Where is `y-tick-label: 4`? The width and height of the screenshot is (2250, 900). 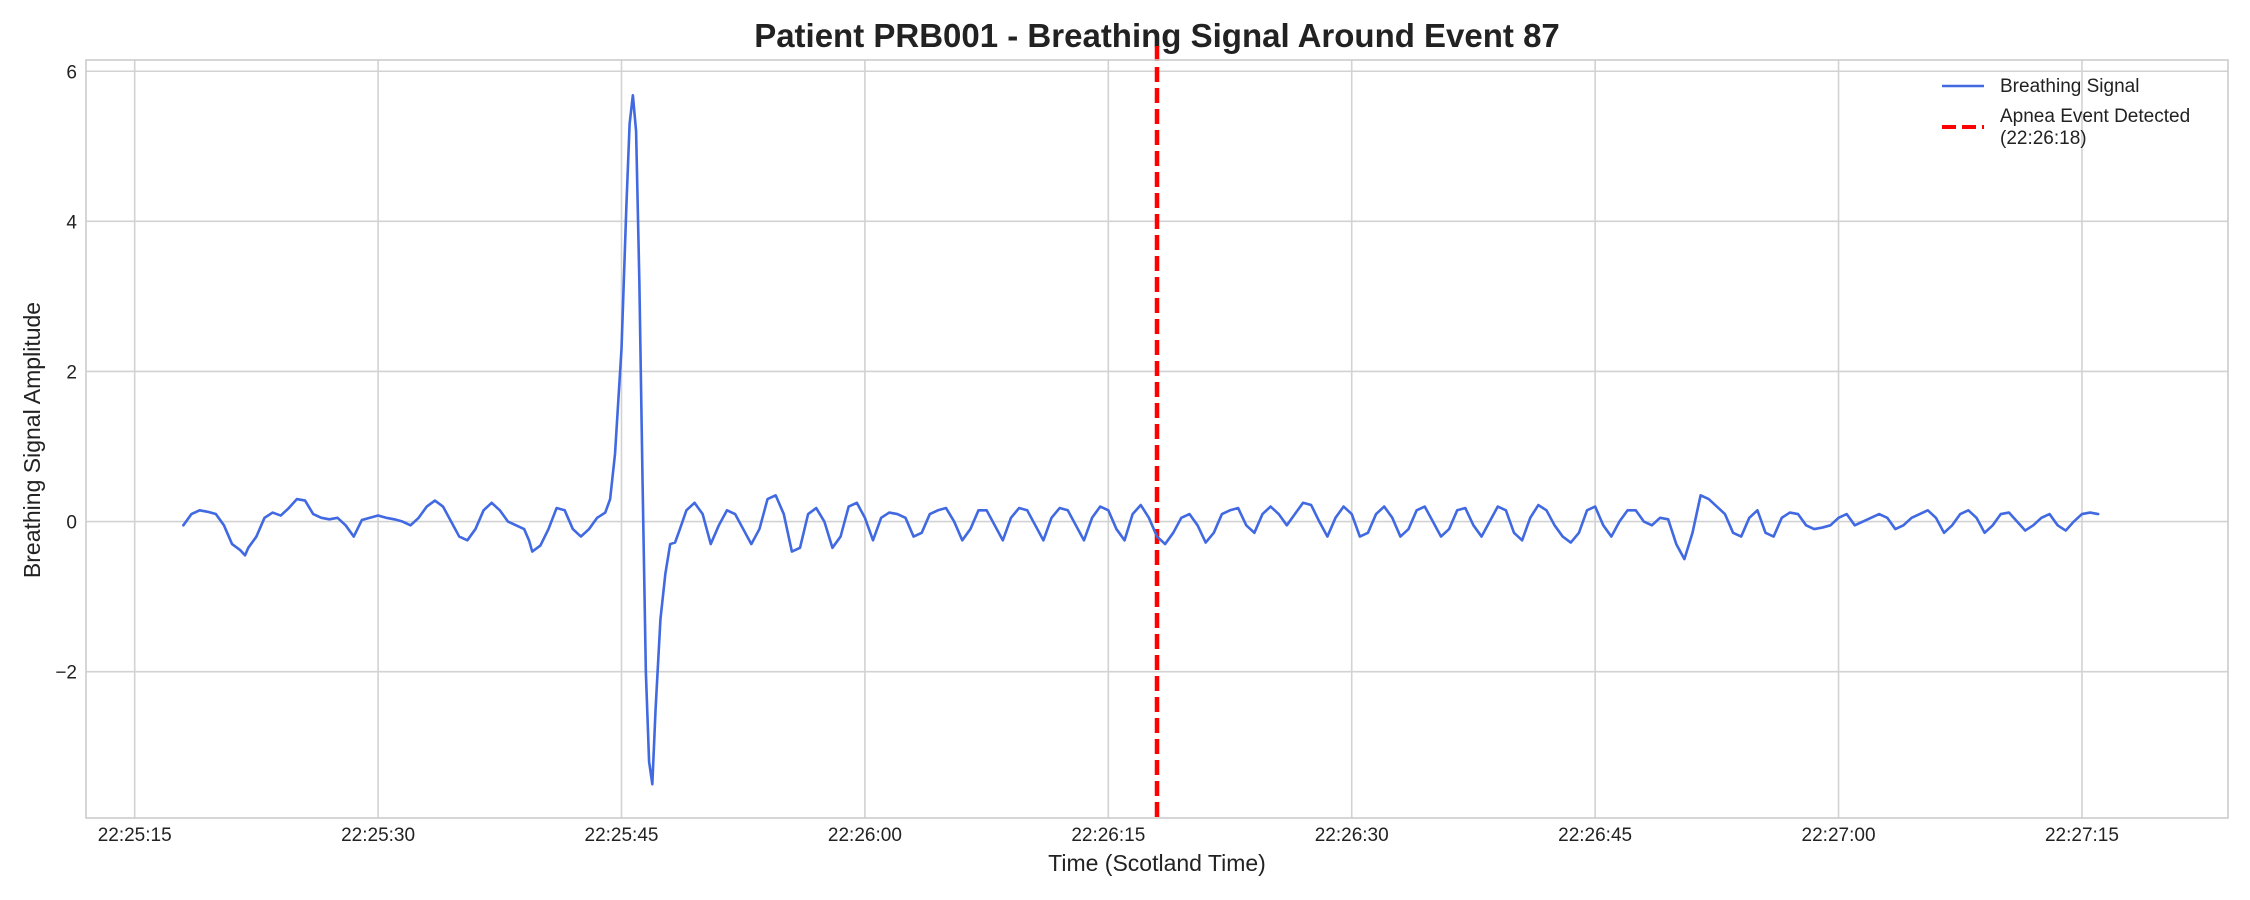 y-tick-label: 4 is located at coordinates (71, 222).